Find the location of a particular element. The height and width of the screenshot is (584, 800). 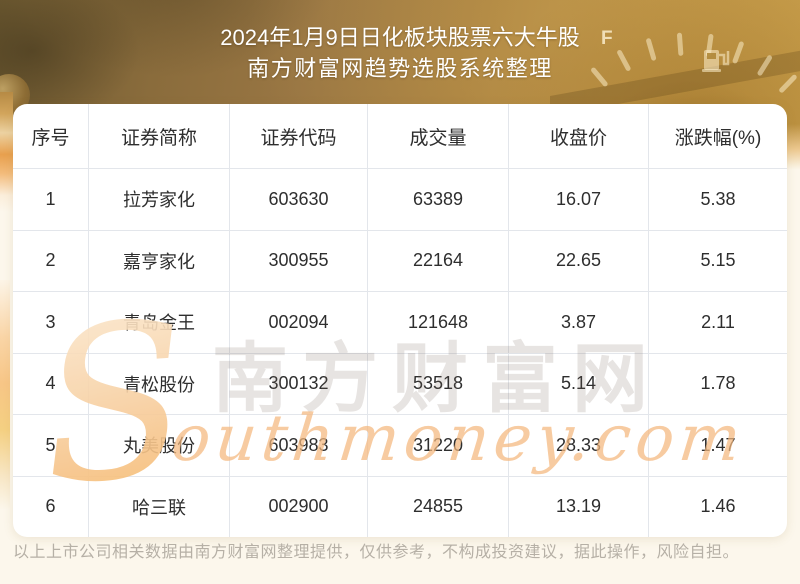

col-header-code: 证券代码 is located at coordinates (298, 136).